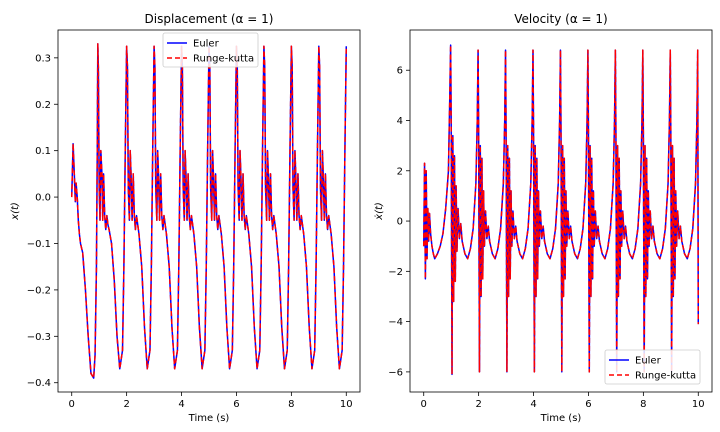 The height and width of the screenshot is (432, 720). Describe the element at coordinates (43, 105) in the screenshot. I see `y-tick-label: 0.2` at that location.